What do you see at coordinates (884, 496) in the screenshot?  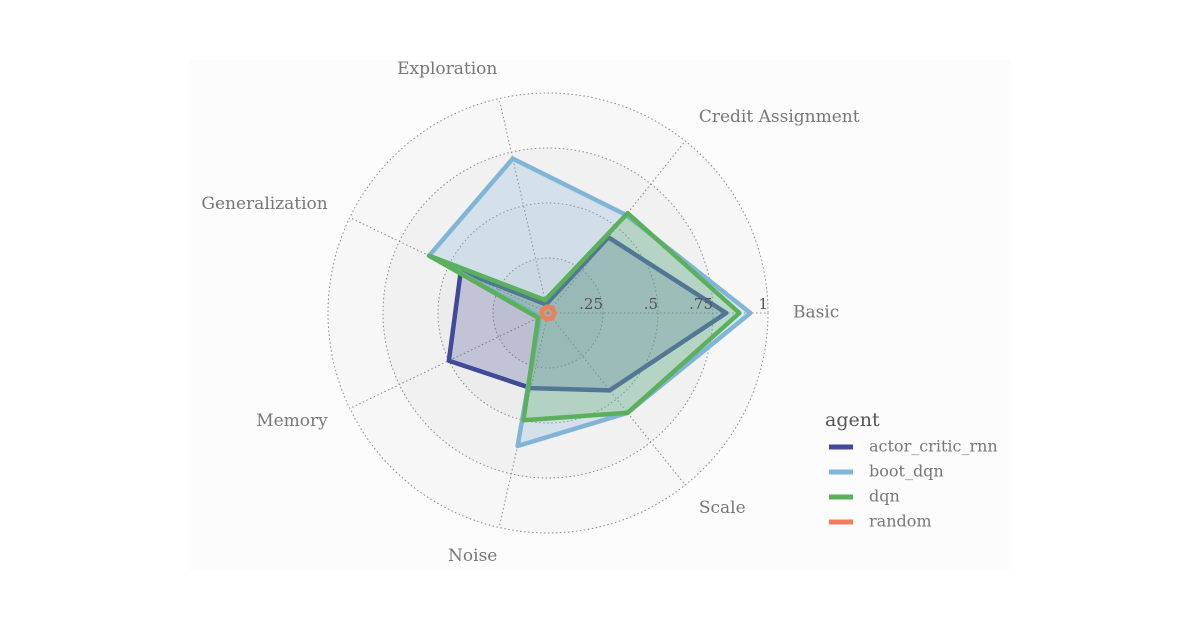 I see `legend-label: dqn` at bounding box center [884, 496].